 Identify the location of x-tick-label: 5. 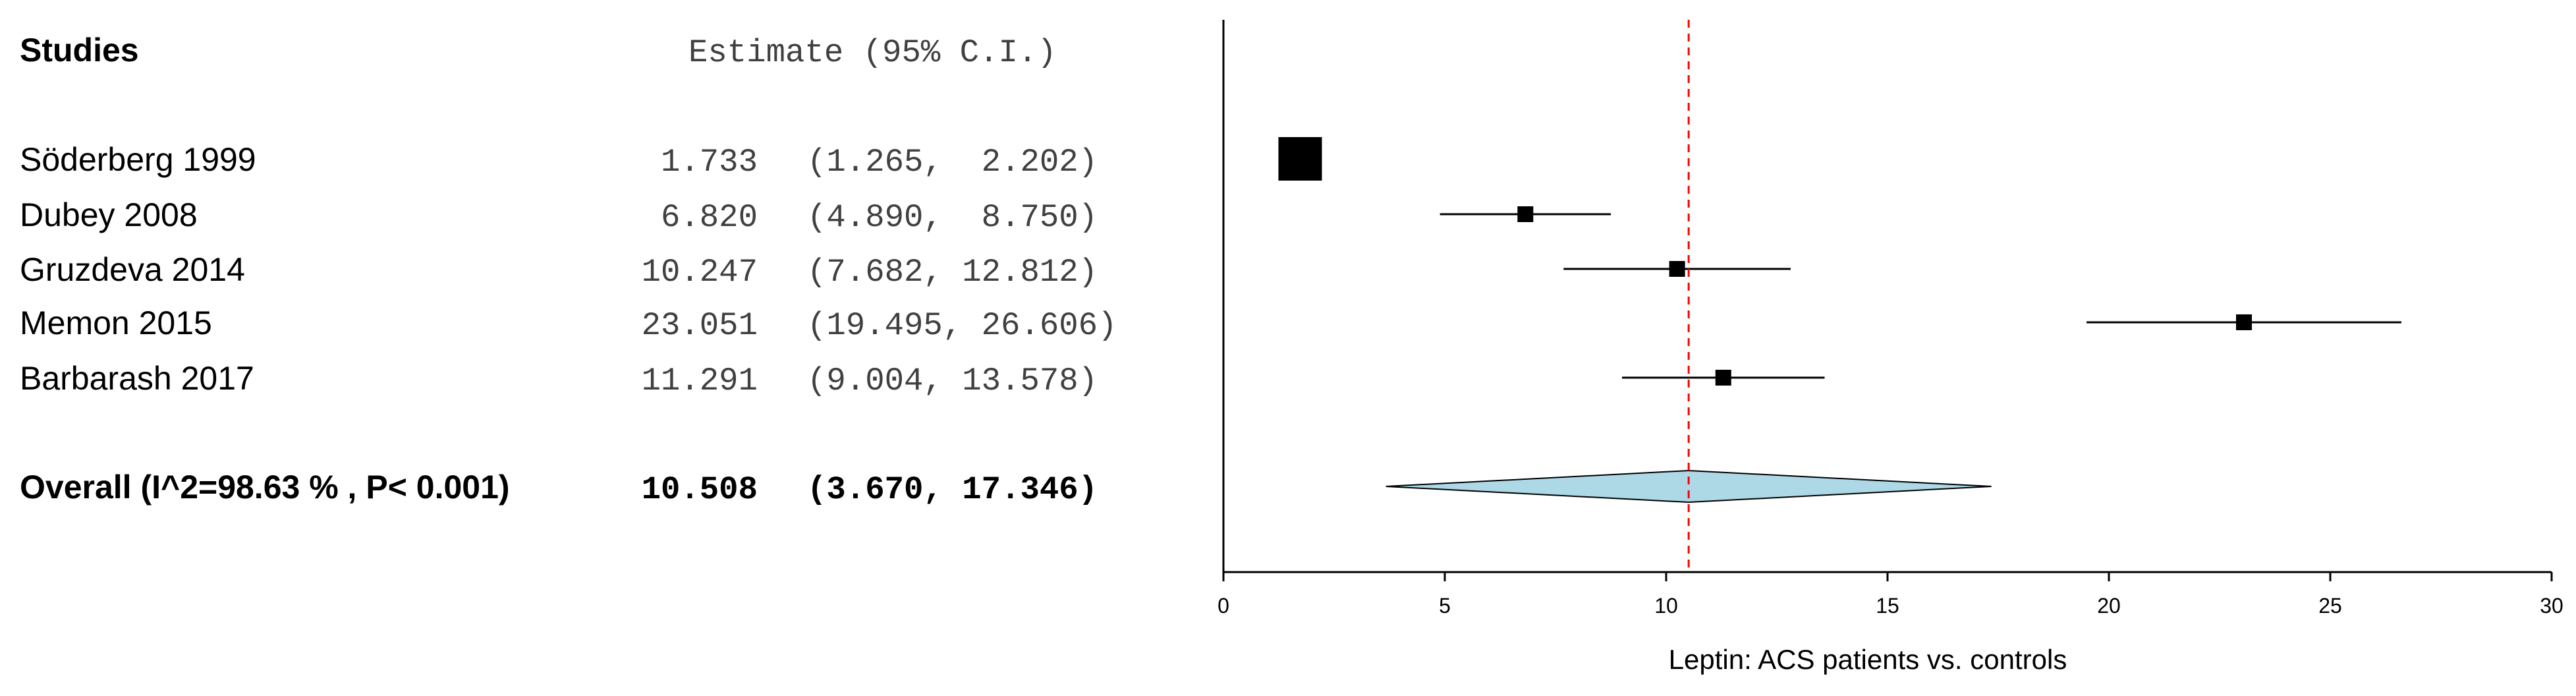
(1445, 606).